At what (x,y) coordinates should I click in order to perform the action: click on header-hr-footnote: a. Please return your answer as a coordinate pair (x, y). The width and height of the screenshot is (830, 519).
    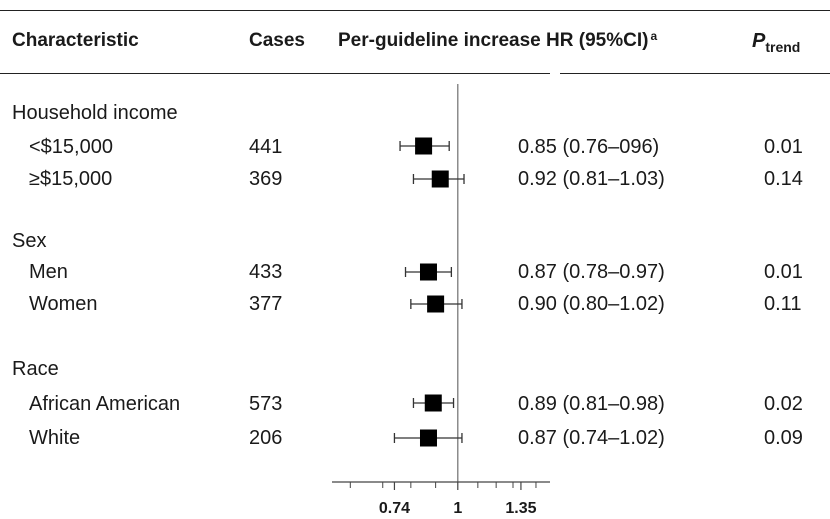
    Looking at the image, I should click on (654, 36).